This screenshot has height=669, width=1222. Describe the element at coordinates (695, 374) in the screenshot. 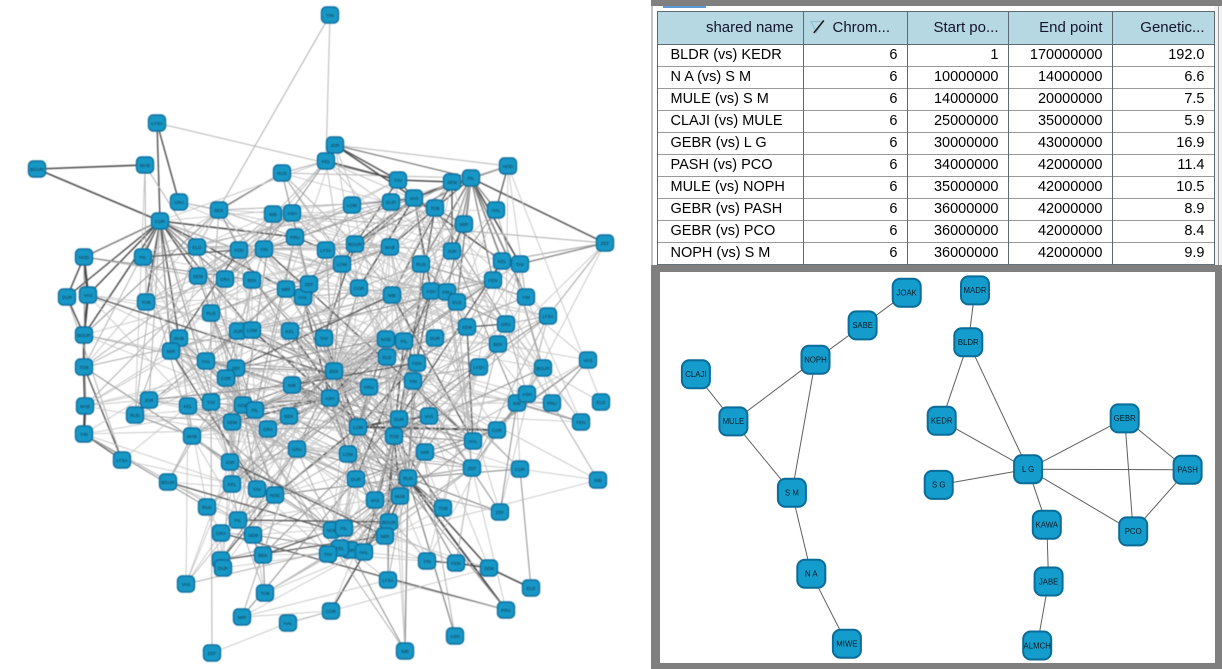

I see `svg-text: CLAJI` at that location.